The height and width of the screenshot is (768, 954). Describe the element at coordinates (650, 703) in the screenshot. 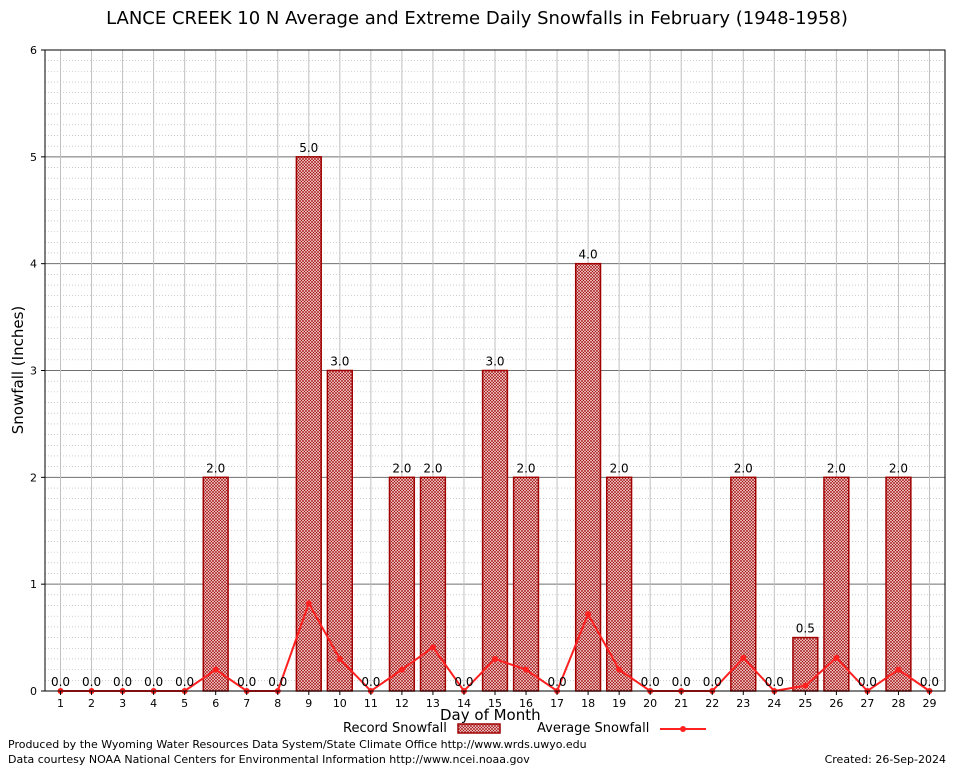

I see `x-tick-label: 20` at that location.